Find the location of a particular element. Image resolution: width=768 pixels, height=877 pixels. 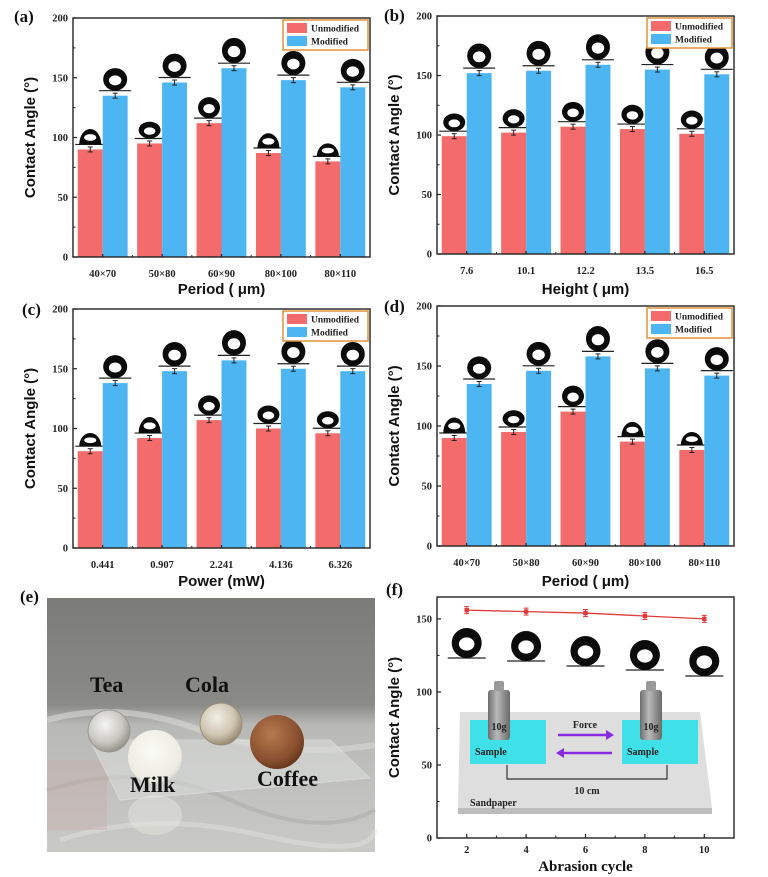

distance-label: 10 cm is located at coordinates (587, 791).